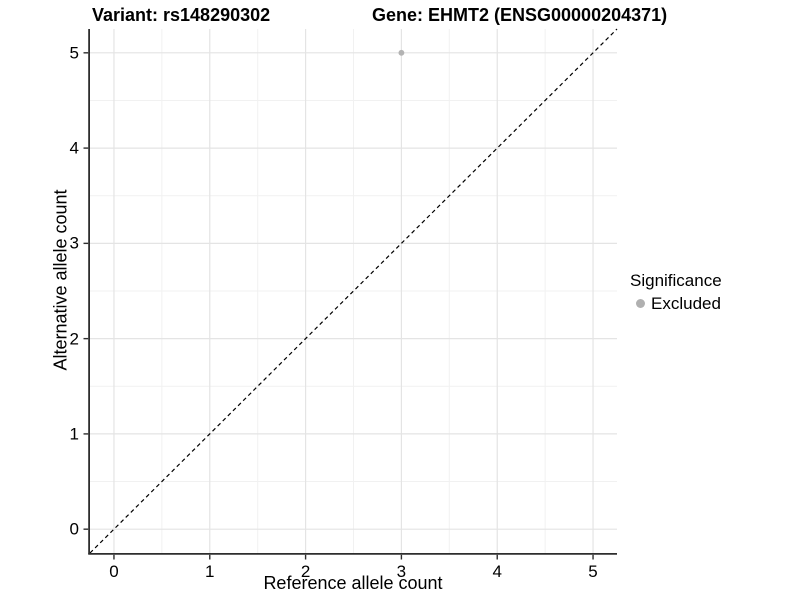 The image size is (800, 600). What do you see at coordinates (114, 571) in the screenshot?
I see `x-tick-label: 0` at bounding box center [114, 571].